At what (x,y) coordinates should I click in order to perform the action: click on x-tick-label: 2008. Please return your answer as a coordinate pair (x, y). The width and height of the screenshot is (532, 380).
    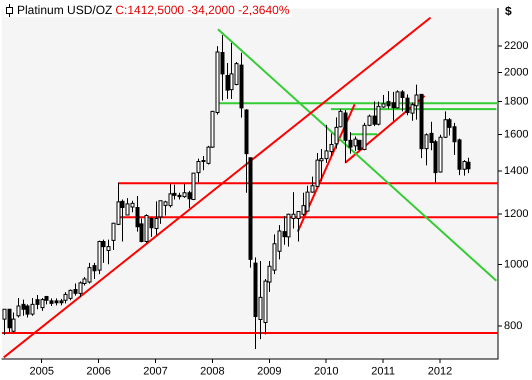
    Looking at the image, I should click on (212, 372).